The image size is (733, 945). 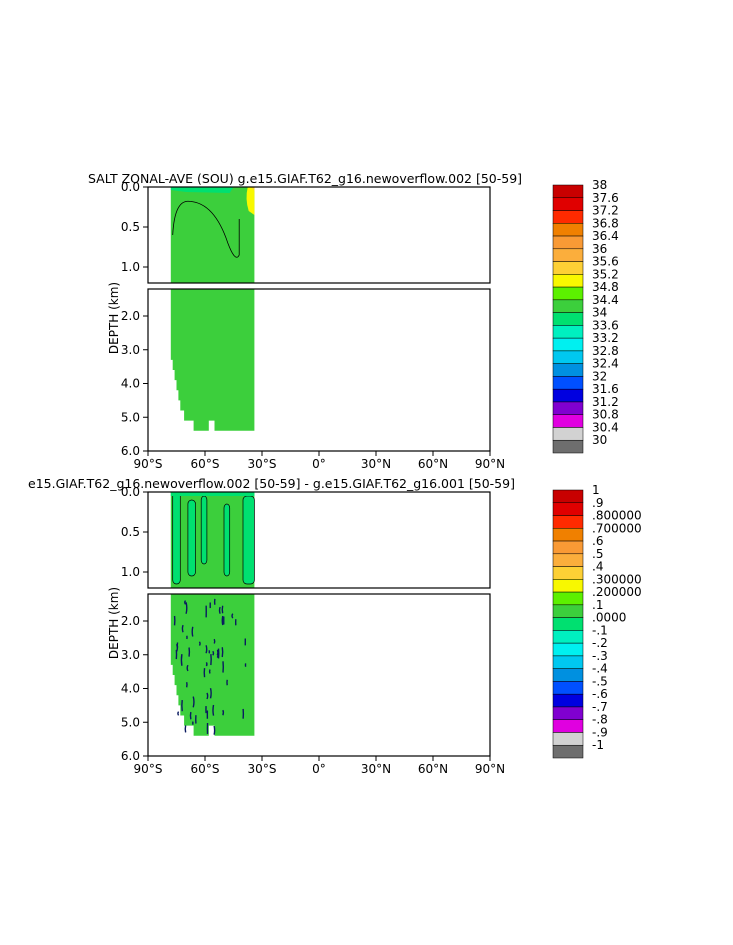 What do you see at coordinates (600, 681) in the screenshot?
I see `colorbar-label: -.5` at bounding box center [600, 681].